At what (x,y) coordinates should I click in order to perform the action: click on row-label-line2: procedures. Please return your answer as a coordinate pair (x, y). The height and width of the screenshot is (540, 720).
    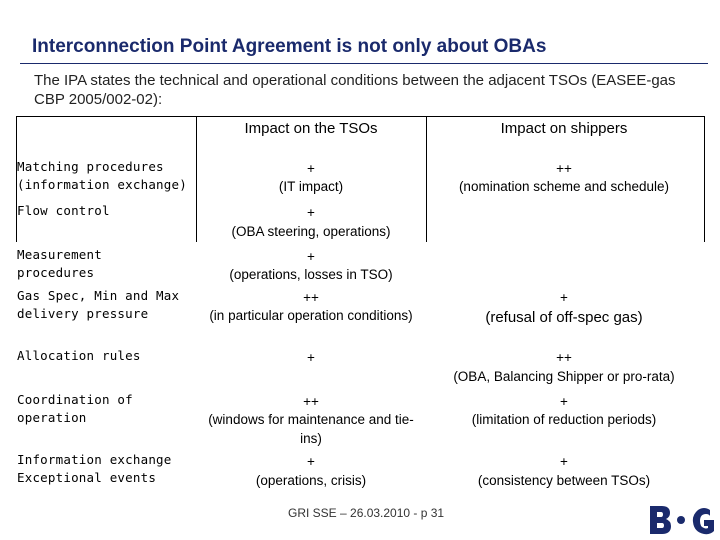
    Looking at the image, I should click on (56, 272).